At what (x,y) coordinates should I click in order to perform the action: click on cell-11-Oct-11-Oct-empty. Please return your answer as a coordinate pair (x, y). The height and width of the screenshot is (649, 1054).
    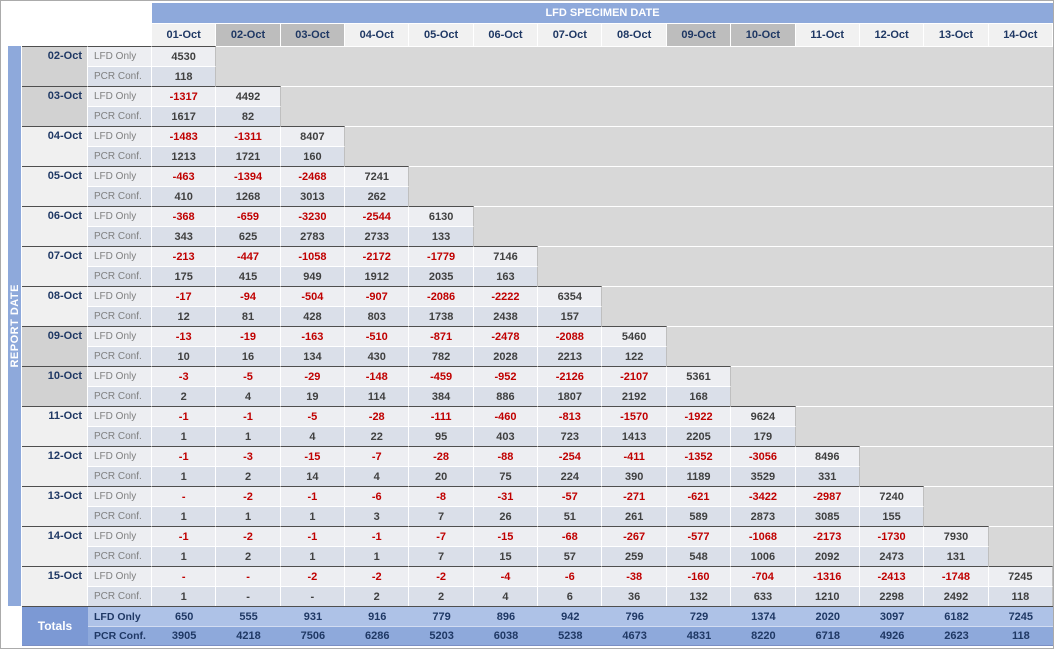
    Looking at the image, I should click on (827, 416).